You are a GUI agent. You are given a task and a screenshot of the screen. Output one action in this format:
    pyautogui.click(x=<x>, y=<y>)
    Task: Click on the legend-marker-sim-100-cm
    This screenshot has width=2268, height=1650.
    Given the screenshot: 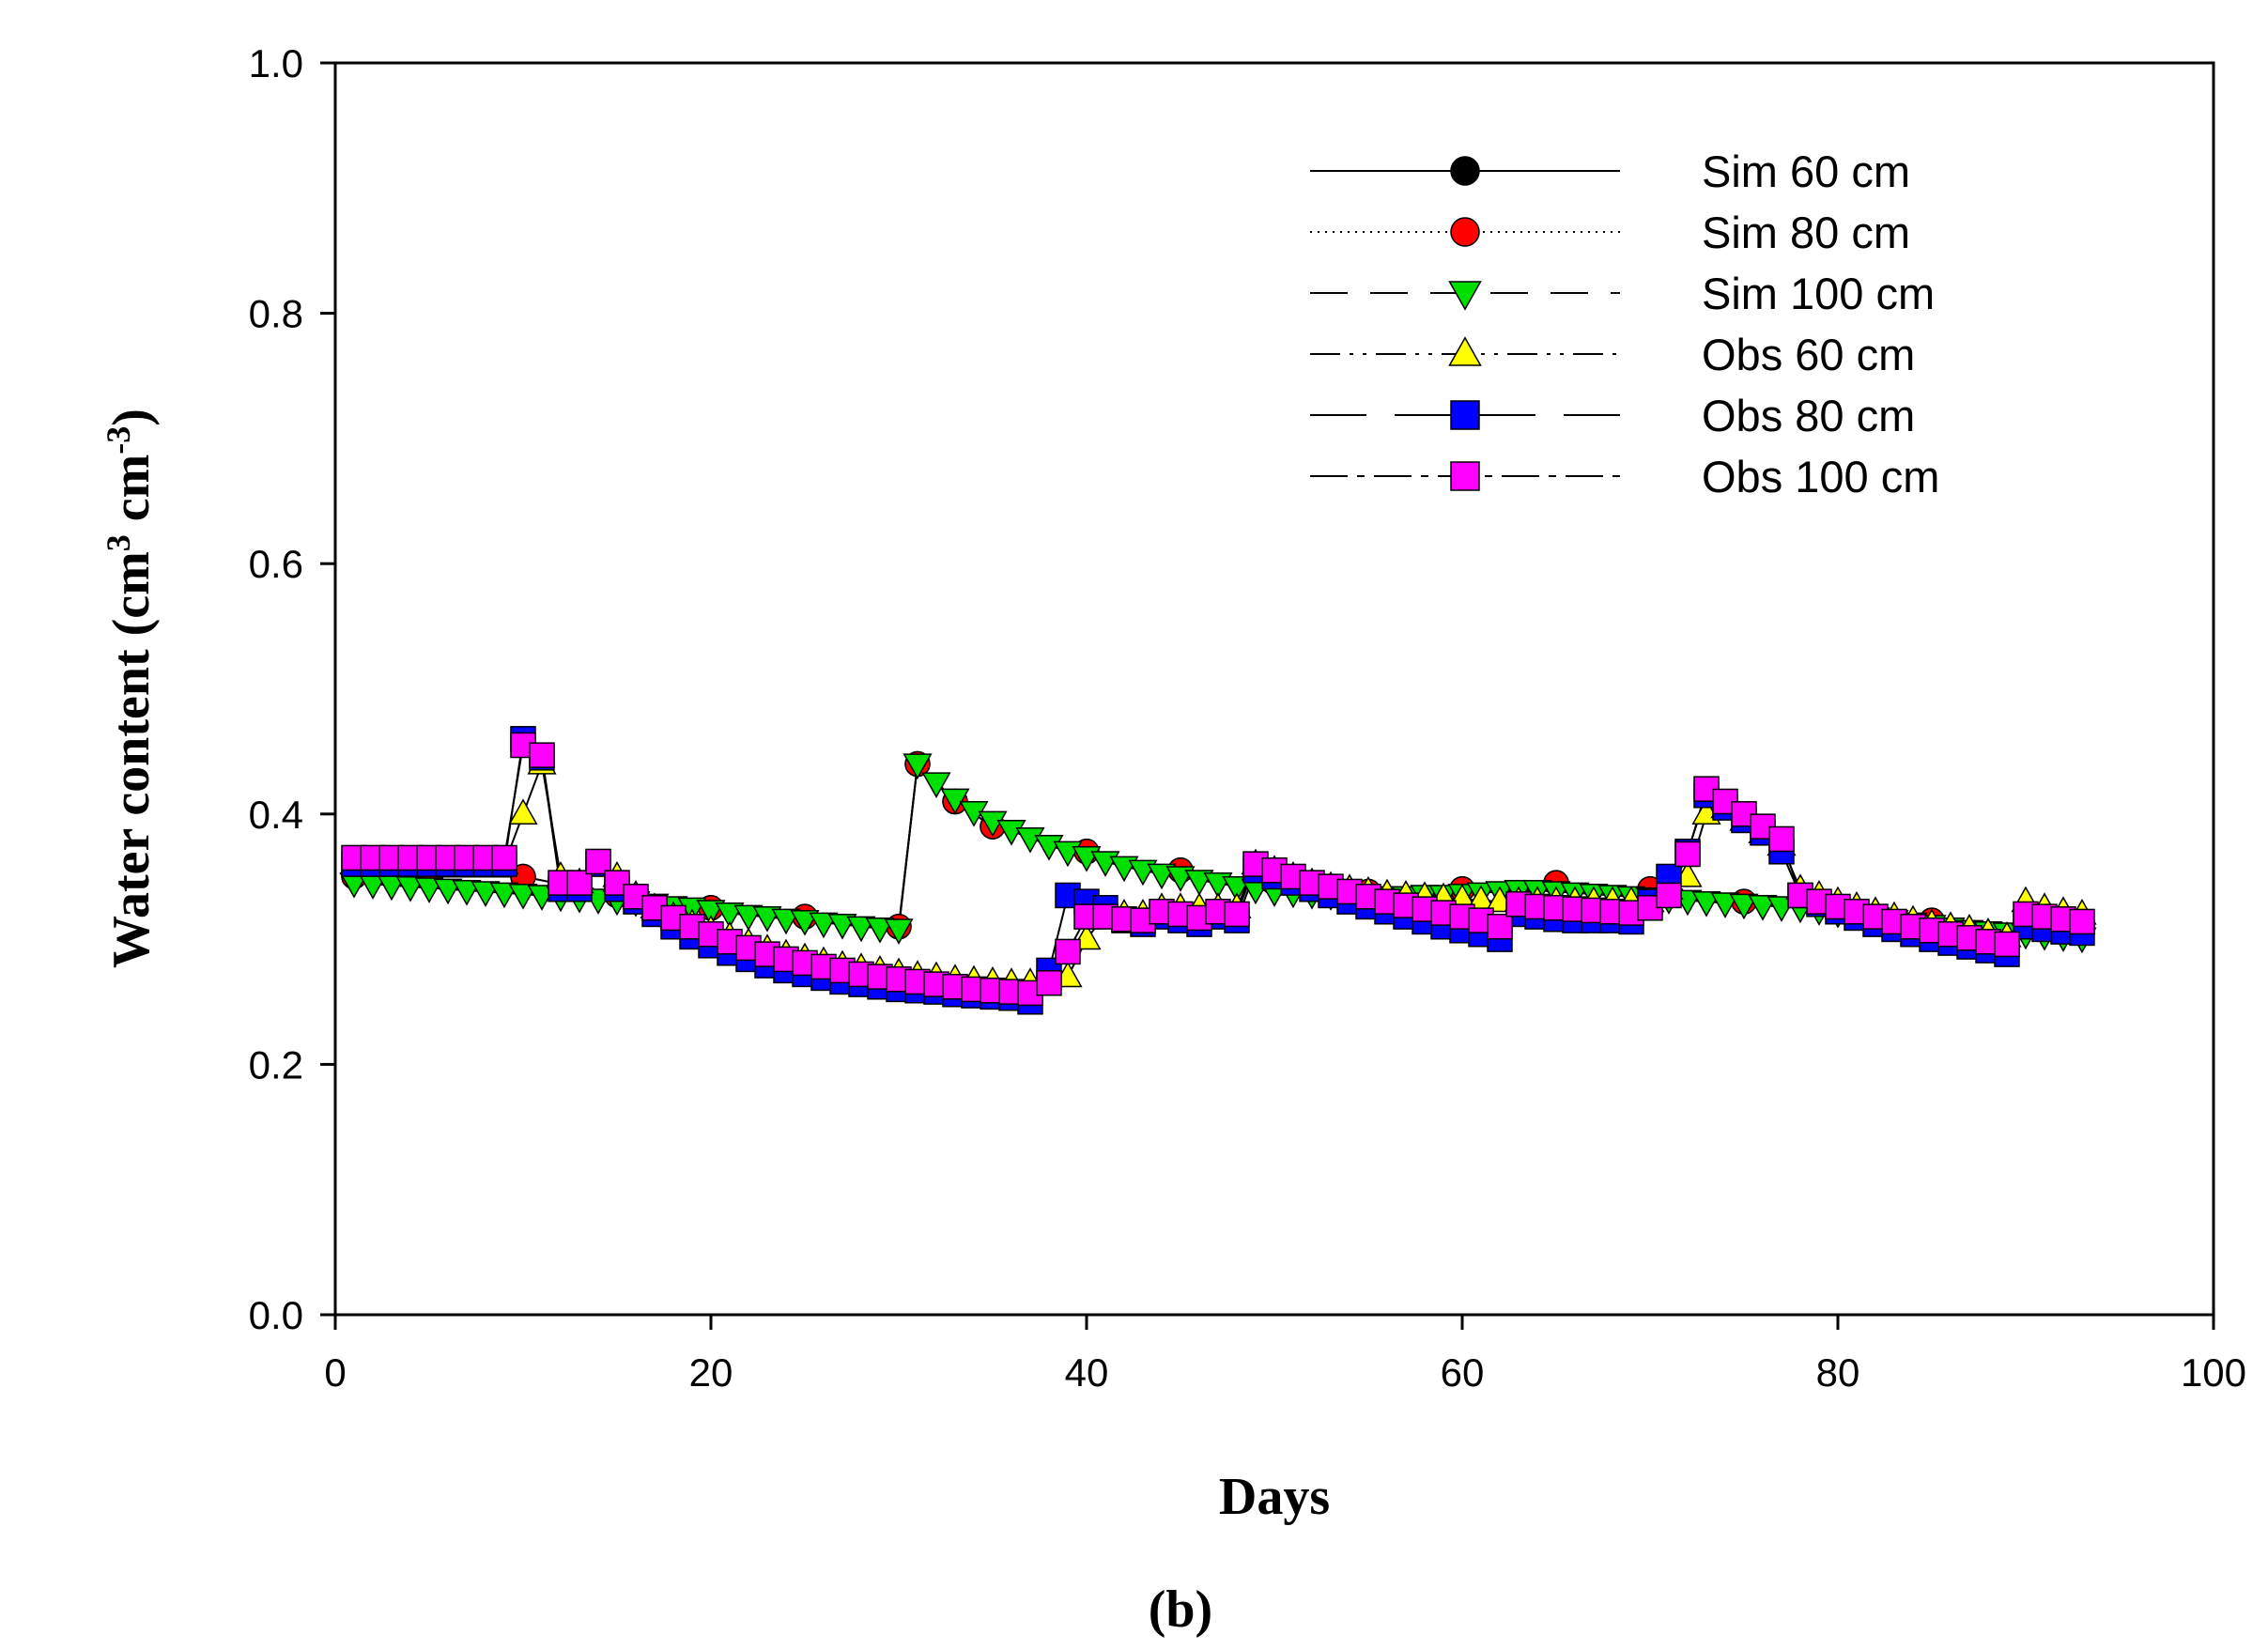 What is the action you would take?
    pyautogui.click(x=1465, y=296)
    